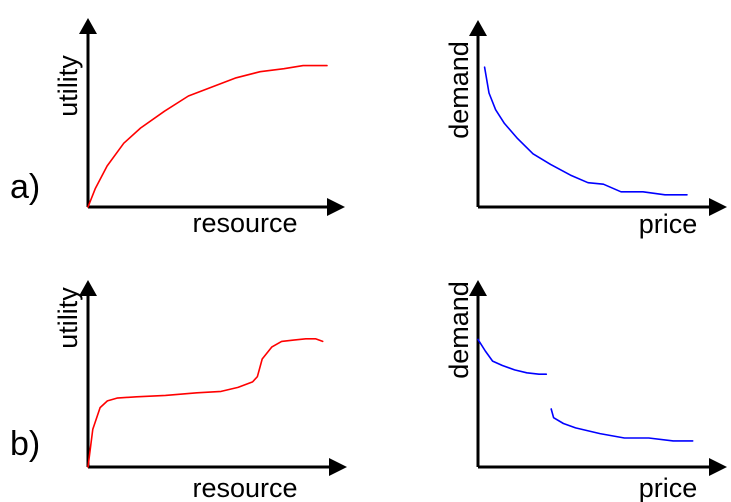 This screenshot has width=731, height=502. I want to click on panel-label-b: b), so click(25, 444).